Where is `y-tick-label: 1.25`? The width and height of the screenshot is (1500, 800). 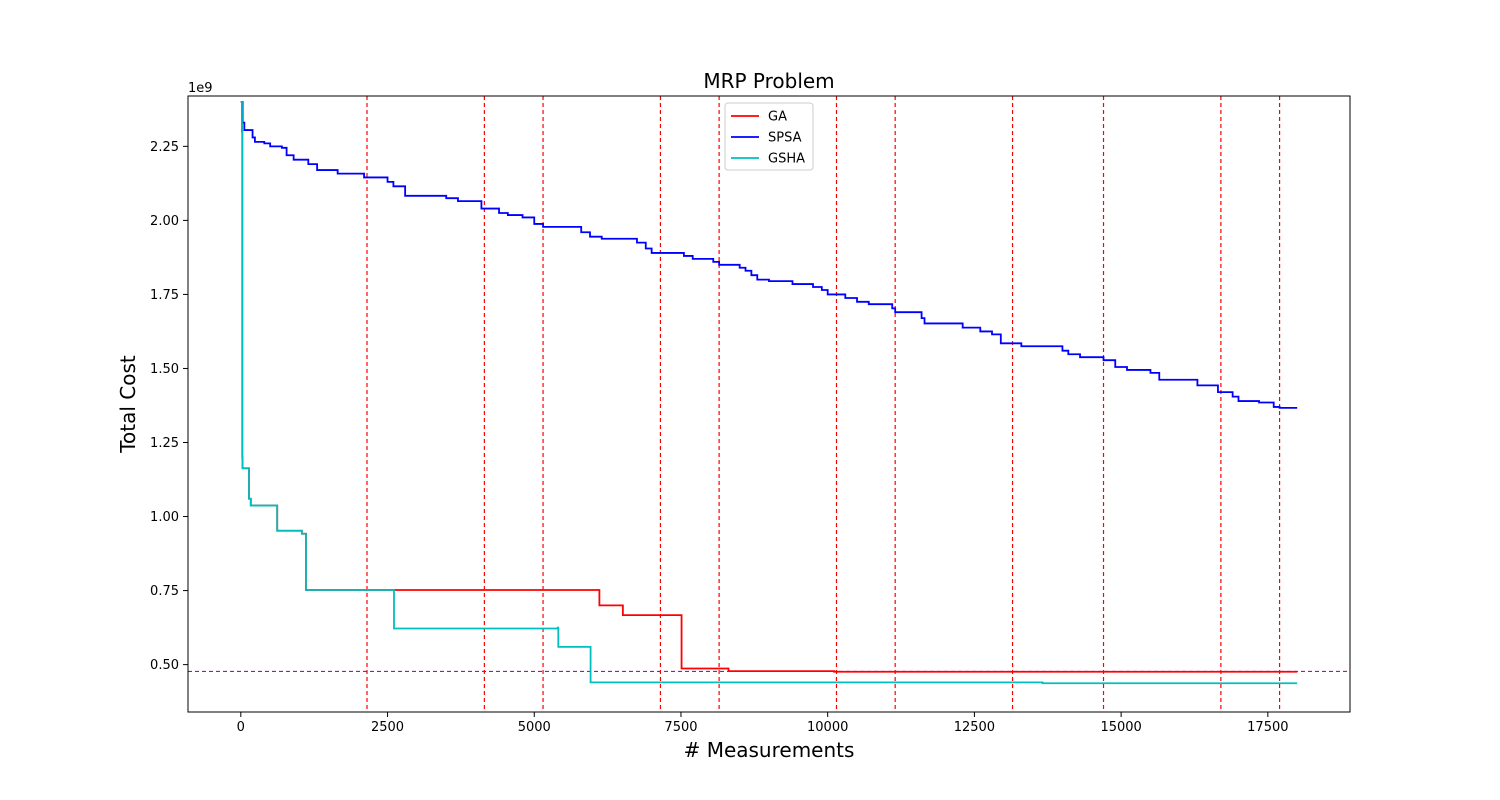
y-tick-label: 1.25 is located at coordinates (164, 443).